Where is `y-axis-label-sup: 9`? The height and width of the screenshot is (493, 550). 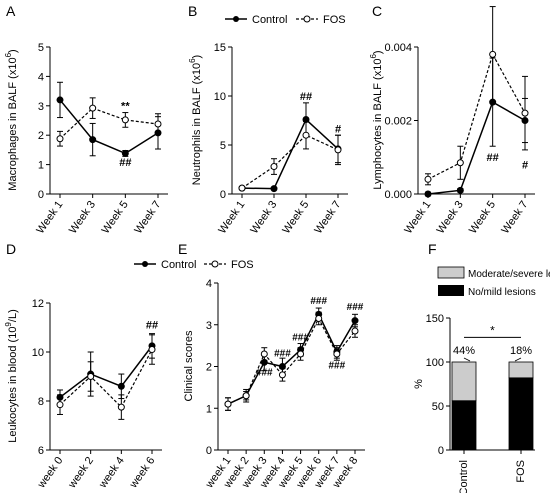
y-axis-label-sup: 9 is located at coordinates (8, 324).